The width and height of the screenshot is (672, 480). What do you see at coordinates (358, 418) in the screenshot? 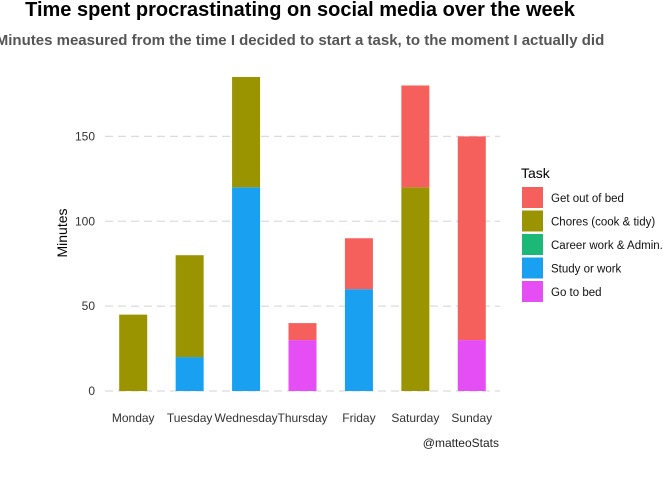
I see `x-tick-label: Friday` at bounding box center [358, 418].